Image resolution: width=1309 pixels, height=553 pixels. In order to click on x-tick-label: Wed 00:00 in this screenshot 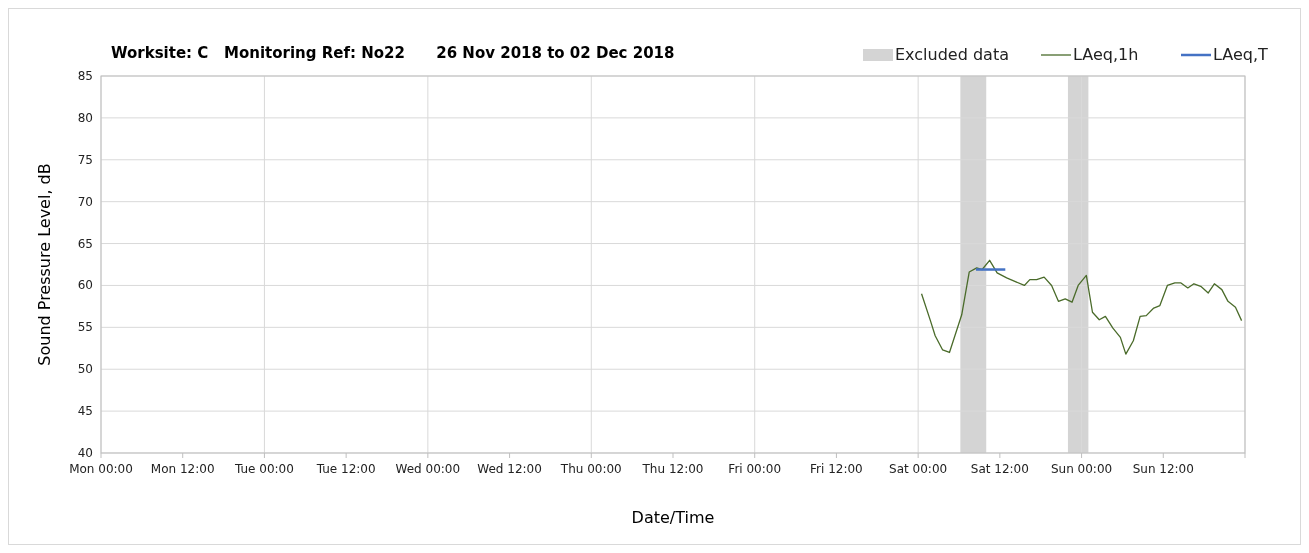, I will do `click(428, 469)`.